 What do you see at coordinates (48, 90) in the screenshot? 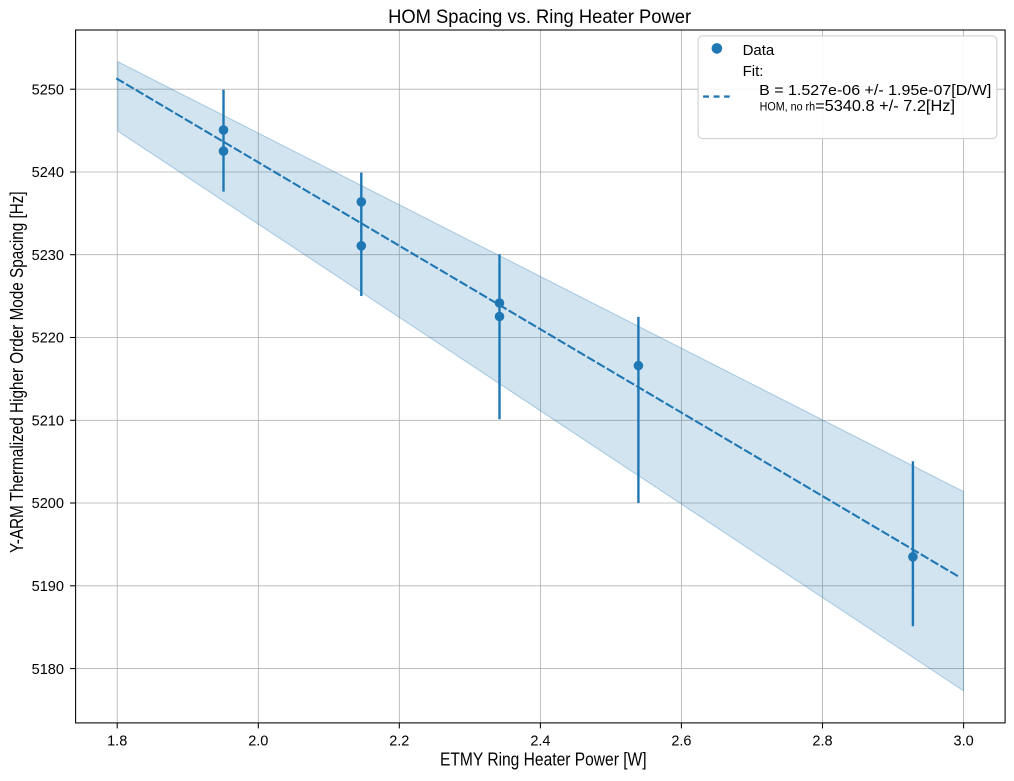
I see `svg-text: 5250` at bounding box center [48, 90].